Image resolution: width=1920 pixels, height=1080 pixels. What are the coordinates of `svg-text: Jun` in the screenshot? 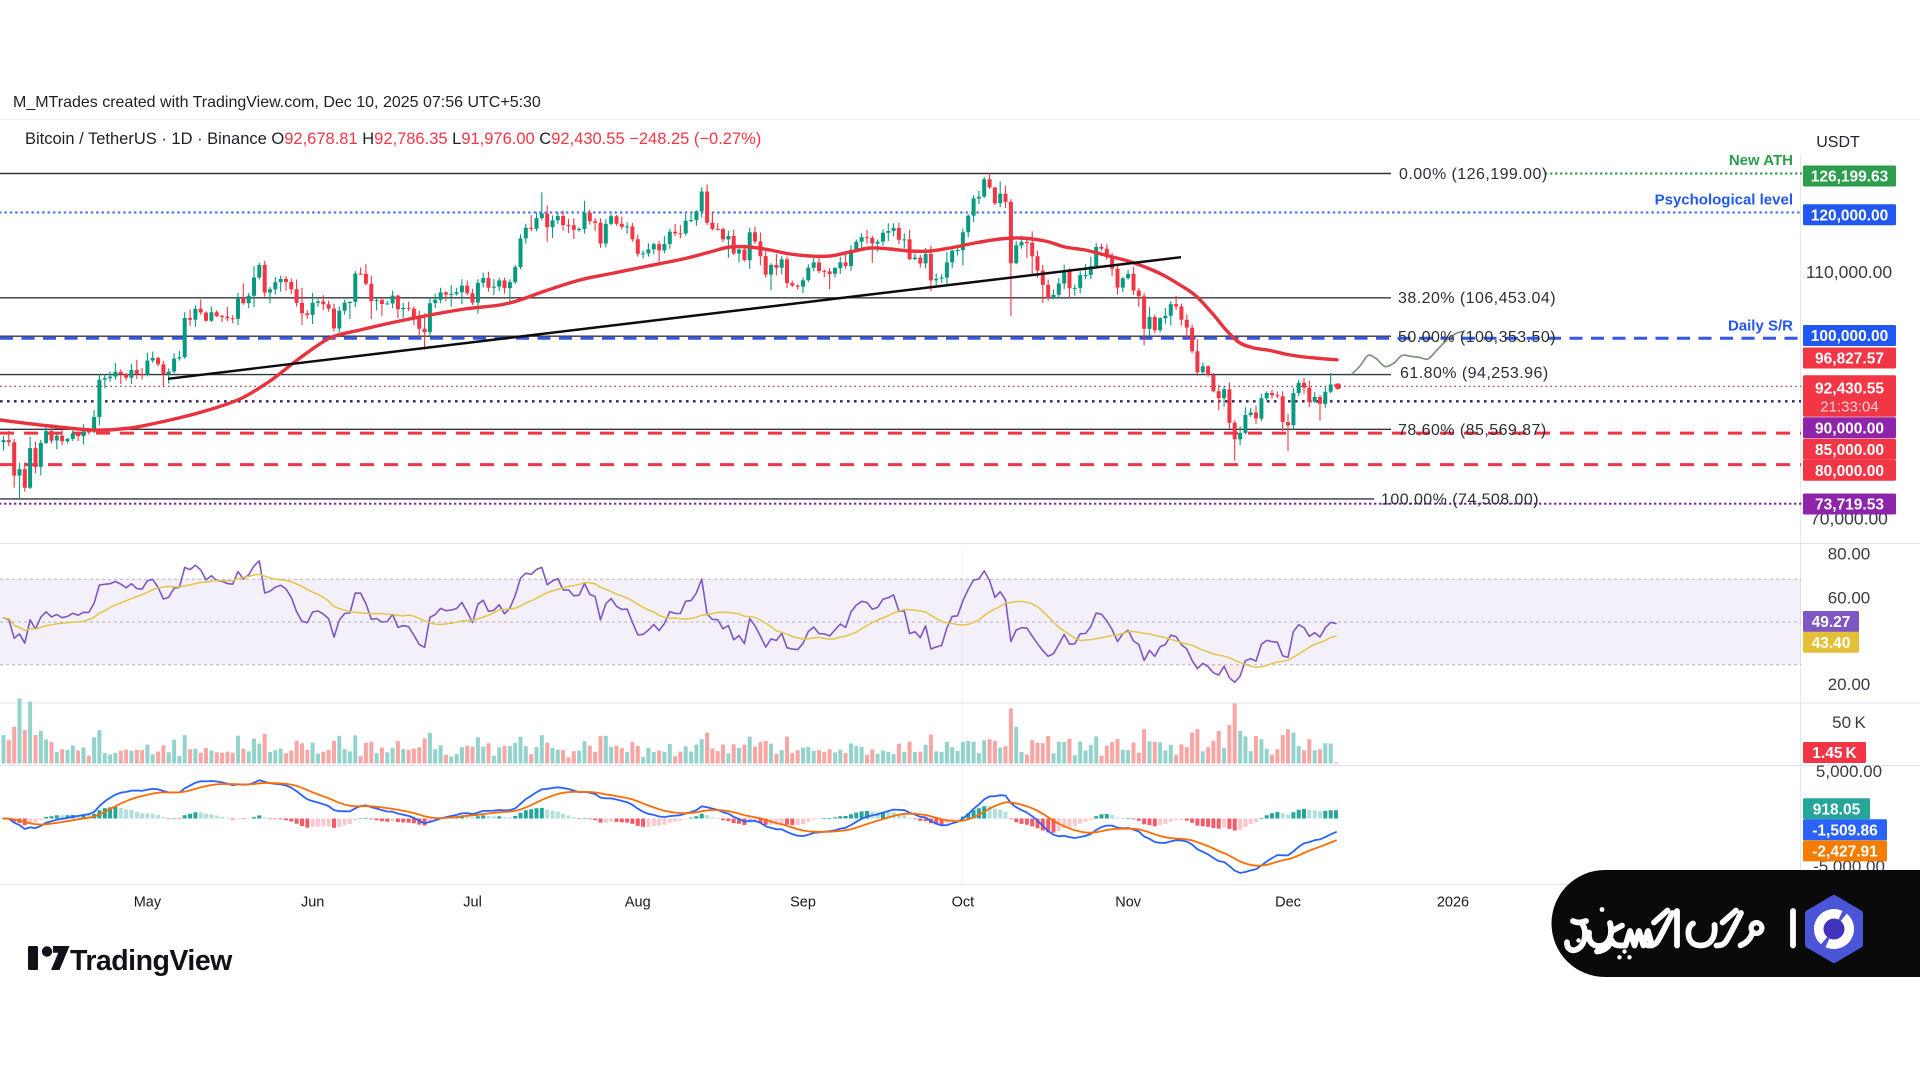 It's located at (312, 903).